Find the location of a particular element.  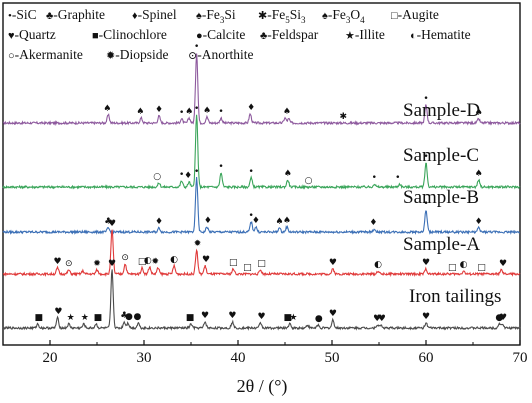

legend-entry: ■-Clinochlore is located at coordinates (129, 34).